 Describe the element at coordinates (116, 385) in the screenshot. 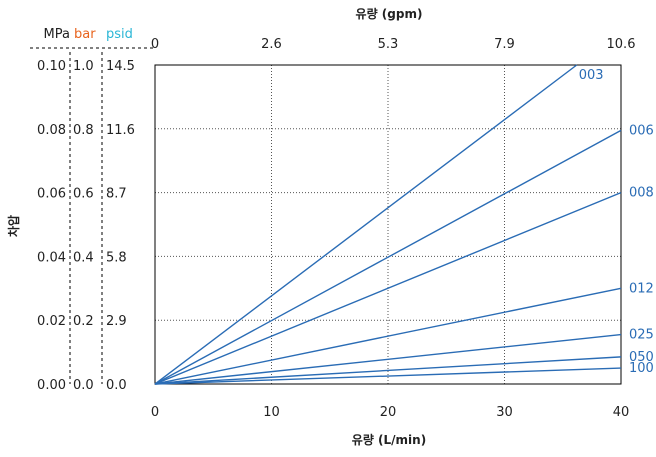

I see `y-tick-psid: 0.0` at that location.